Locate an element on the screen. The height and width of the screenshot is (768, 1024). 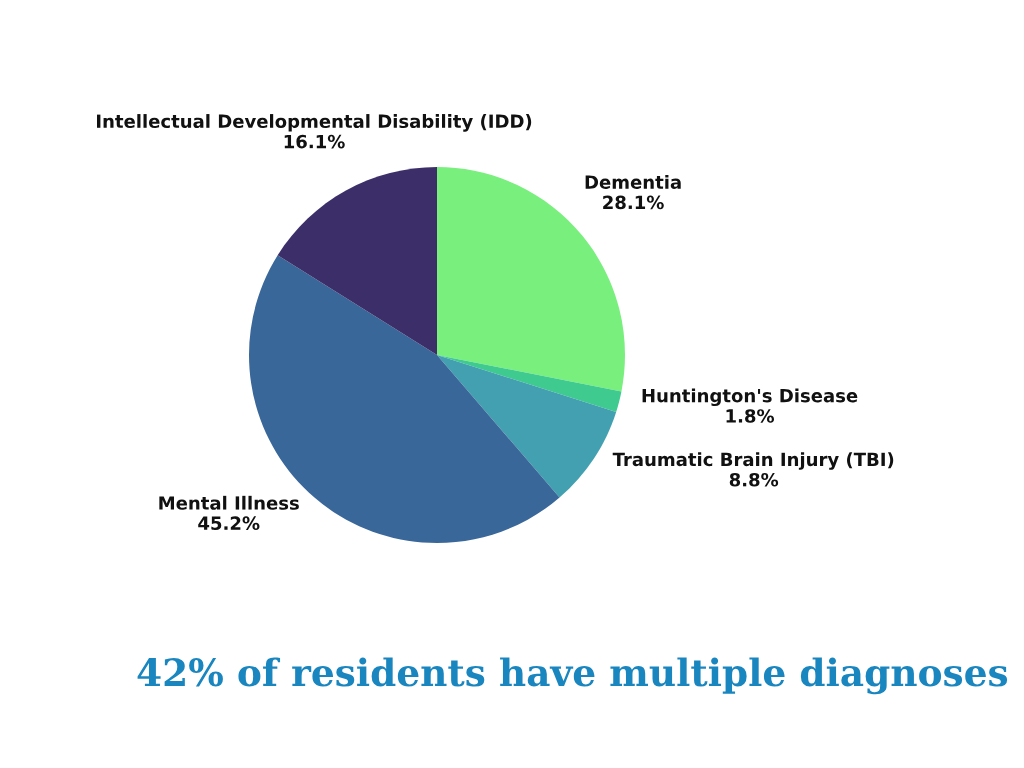
data-label: 28.1% is located at coordinates (633, 202).